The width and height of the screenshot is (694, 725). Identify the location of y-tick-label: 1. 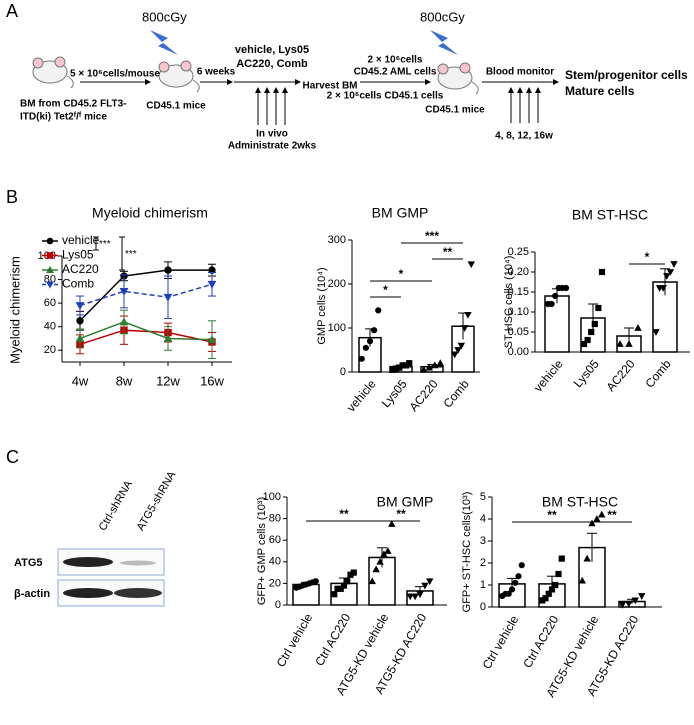
(483, 585).